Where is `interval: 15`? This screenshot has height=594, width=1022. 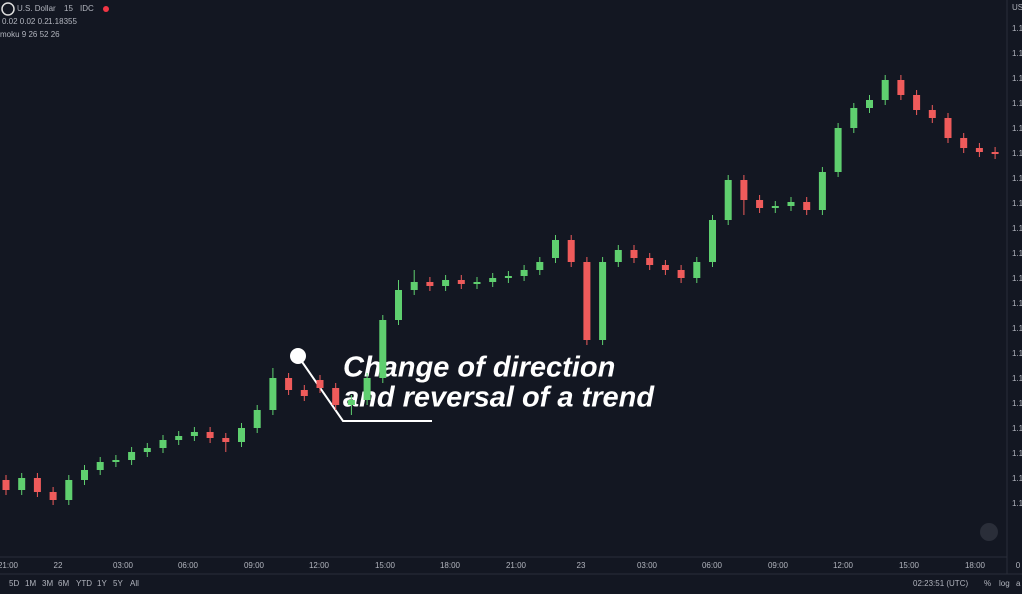 interval: 15 is located at coordinates (68, 8).